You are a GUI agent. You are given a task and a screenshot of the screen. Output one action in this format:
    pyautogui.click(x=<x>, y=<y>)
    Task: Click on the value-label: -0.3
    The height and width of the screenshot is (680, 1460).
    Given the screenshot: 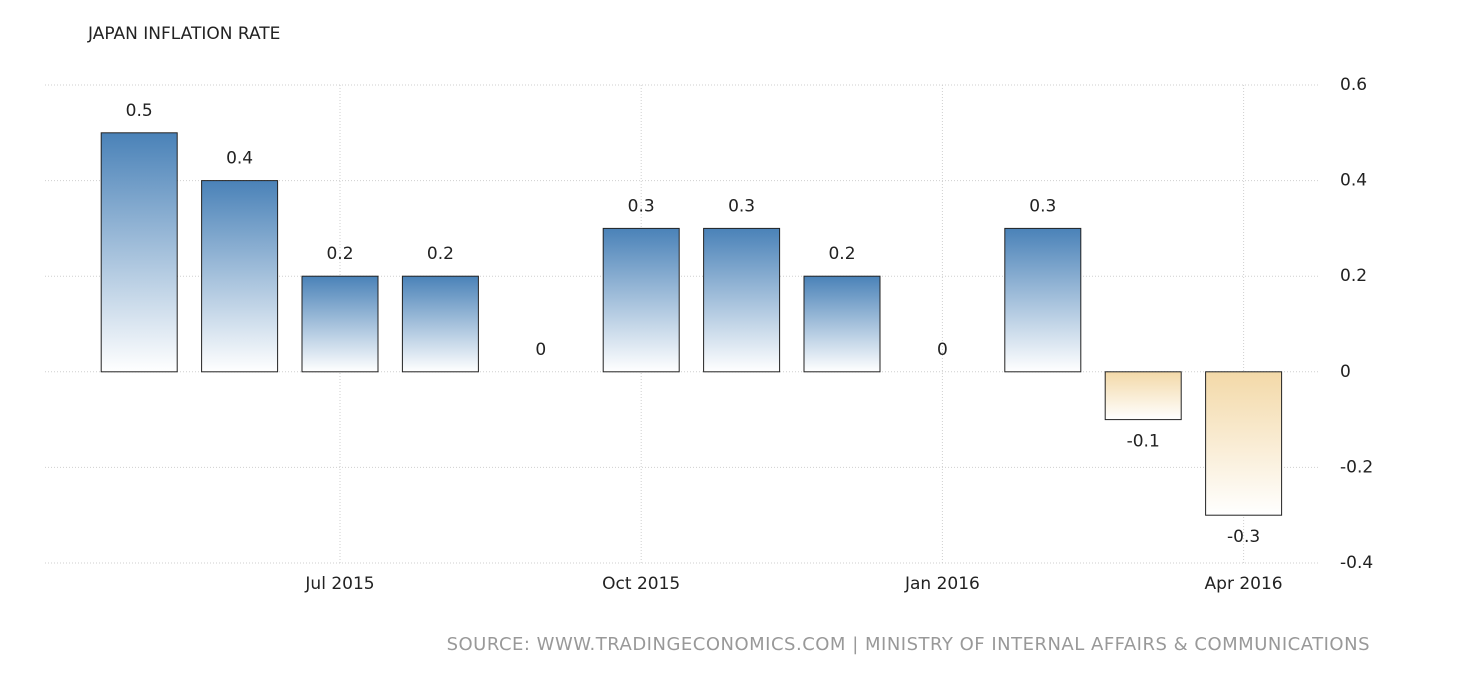 What is the action you would take?
    pyautogui.click(x=1243, y=537)
    